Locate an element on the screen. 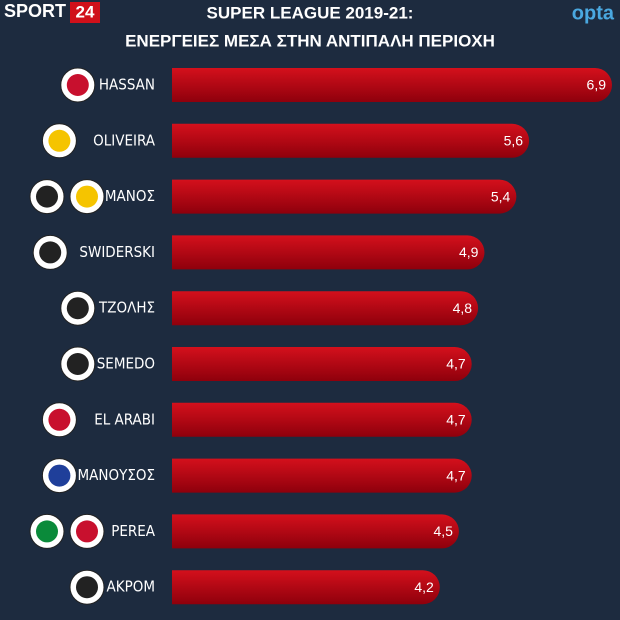  value-label: 4,5 is located at coordinates (443, 531).